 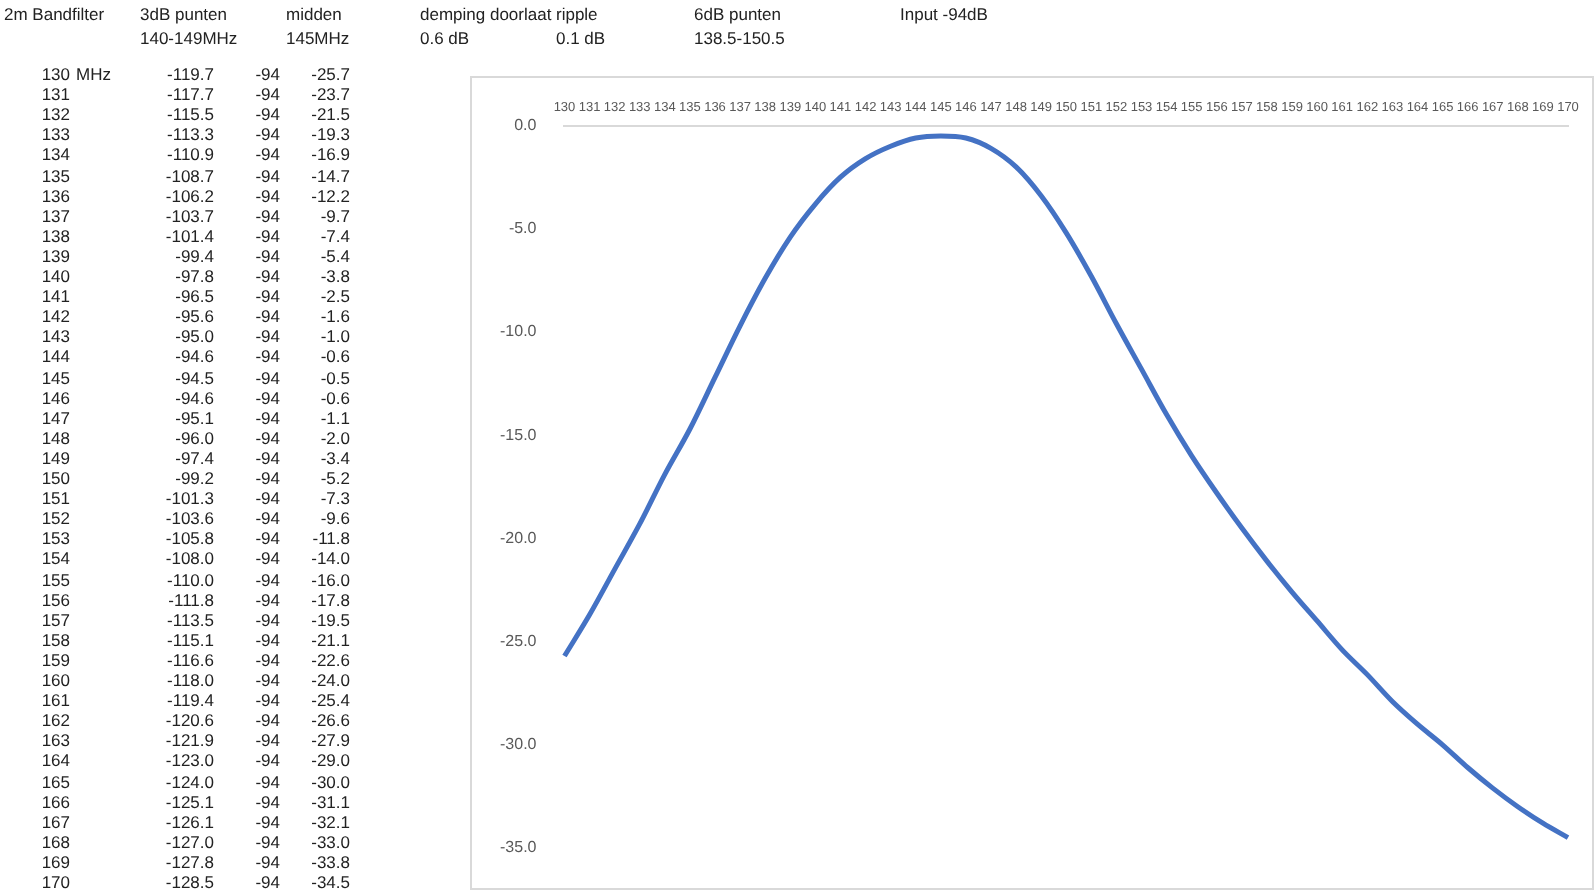 I want to click on category-label: 141, so click(x=55, y=296).